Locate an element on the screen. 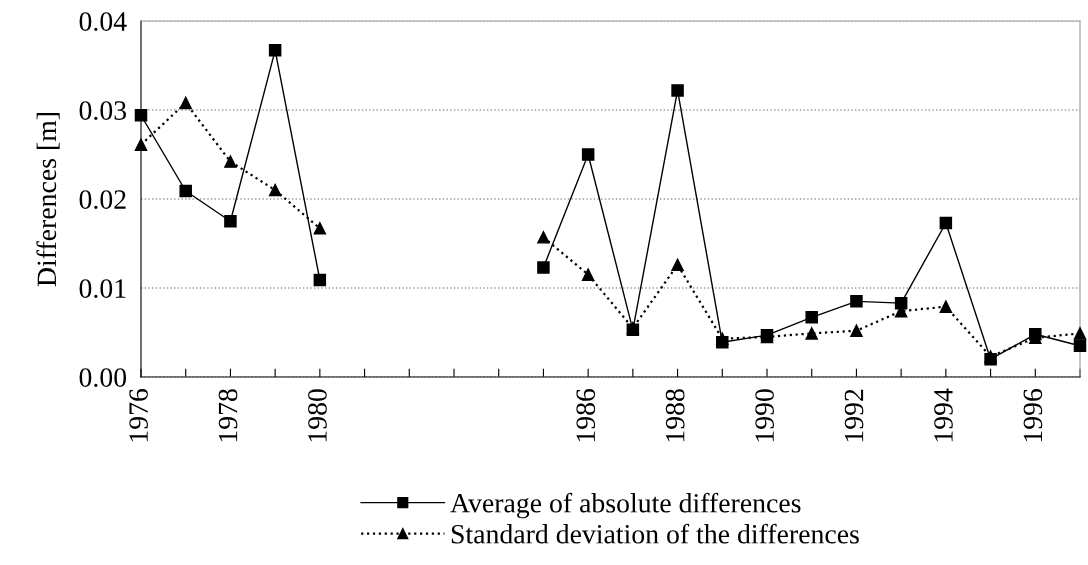 The height and width of the screenshot is (565, 1088). y-axis-title: Differences [m] is located at coordinates (48, 200).